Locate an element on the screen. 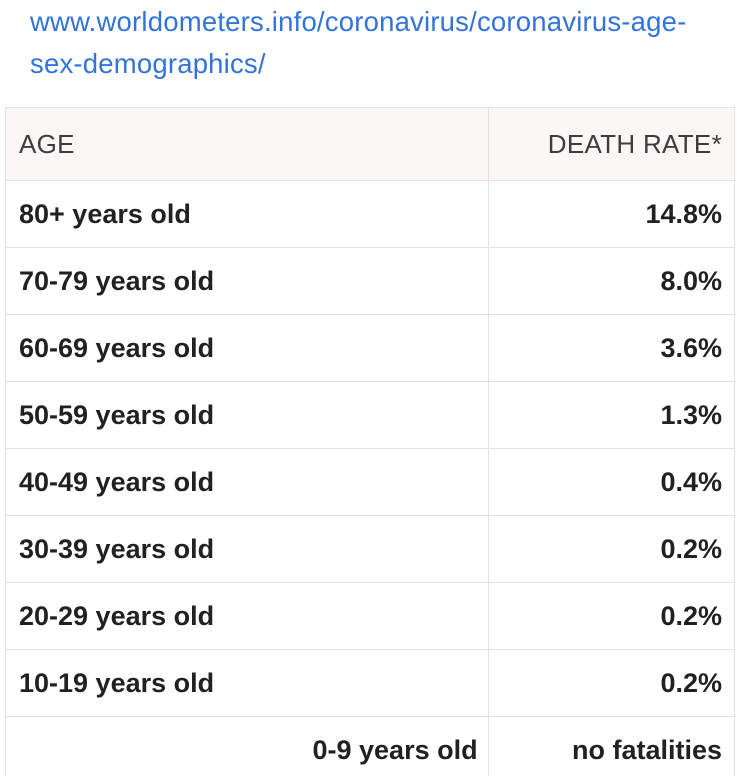  death-rate-cell: 3.6% is located at coordinates (611, 348).